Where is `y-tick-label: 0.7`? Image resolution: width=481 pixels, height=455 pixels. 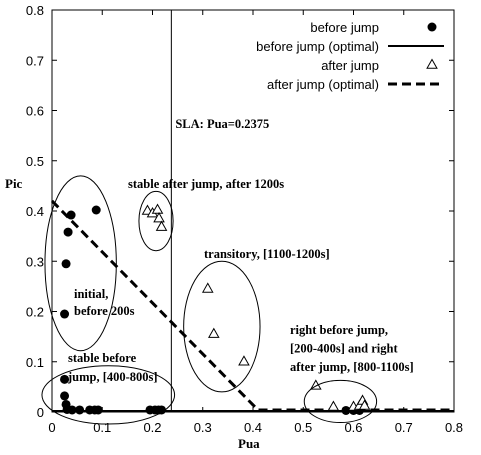 y-tick-label: 0.7 is located at coordinates (35, 60).